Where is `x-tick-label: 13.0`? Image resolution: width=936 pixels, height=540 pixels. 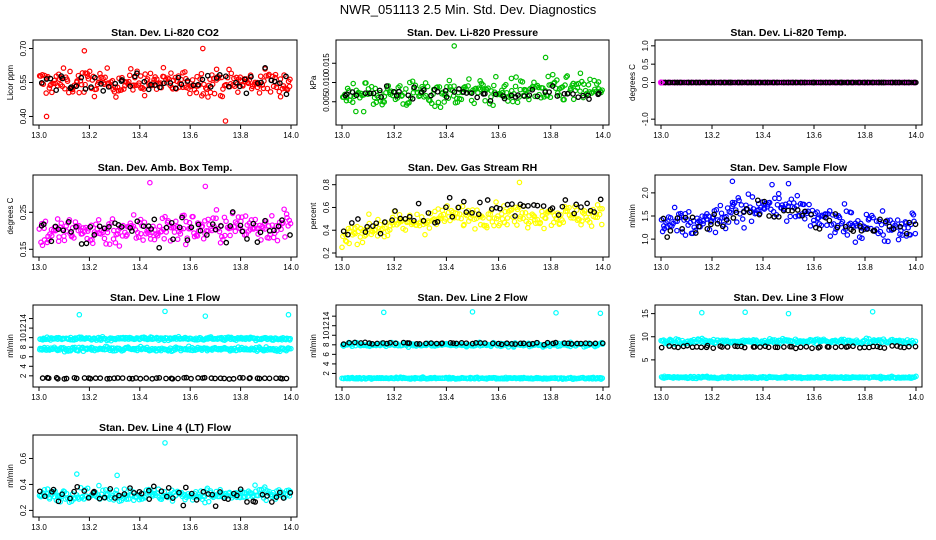
x-tick-label: 13.0 is located at coordinates (39, 397).